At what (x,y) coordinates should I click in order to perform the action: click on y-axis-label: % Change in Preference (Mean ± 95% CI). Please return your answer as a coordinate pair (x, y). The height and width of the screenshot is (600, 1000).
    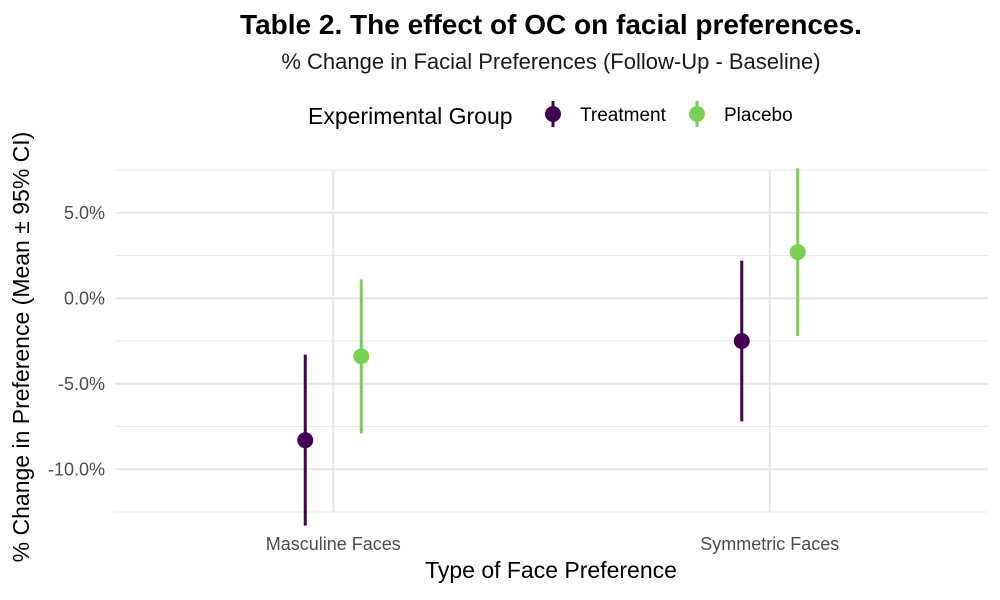
    Looking at the image, I should click on (21, 347).